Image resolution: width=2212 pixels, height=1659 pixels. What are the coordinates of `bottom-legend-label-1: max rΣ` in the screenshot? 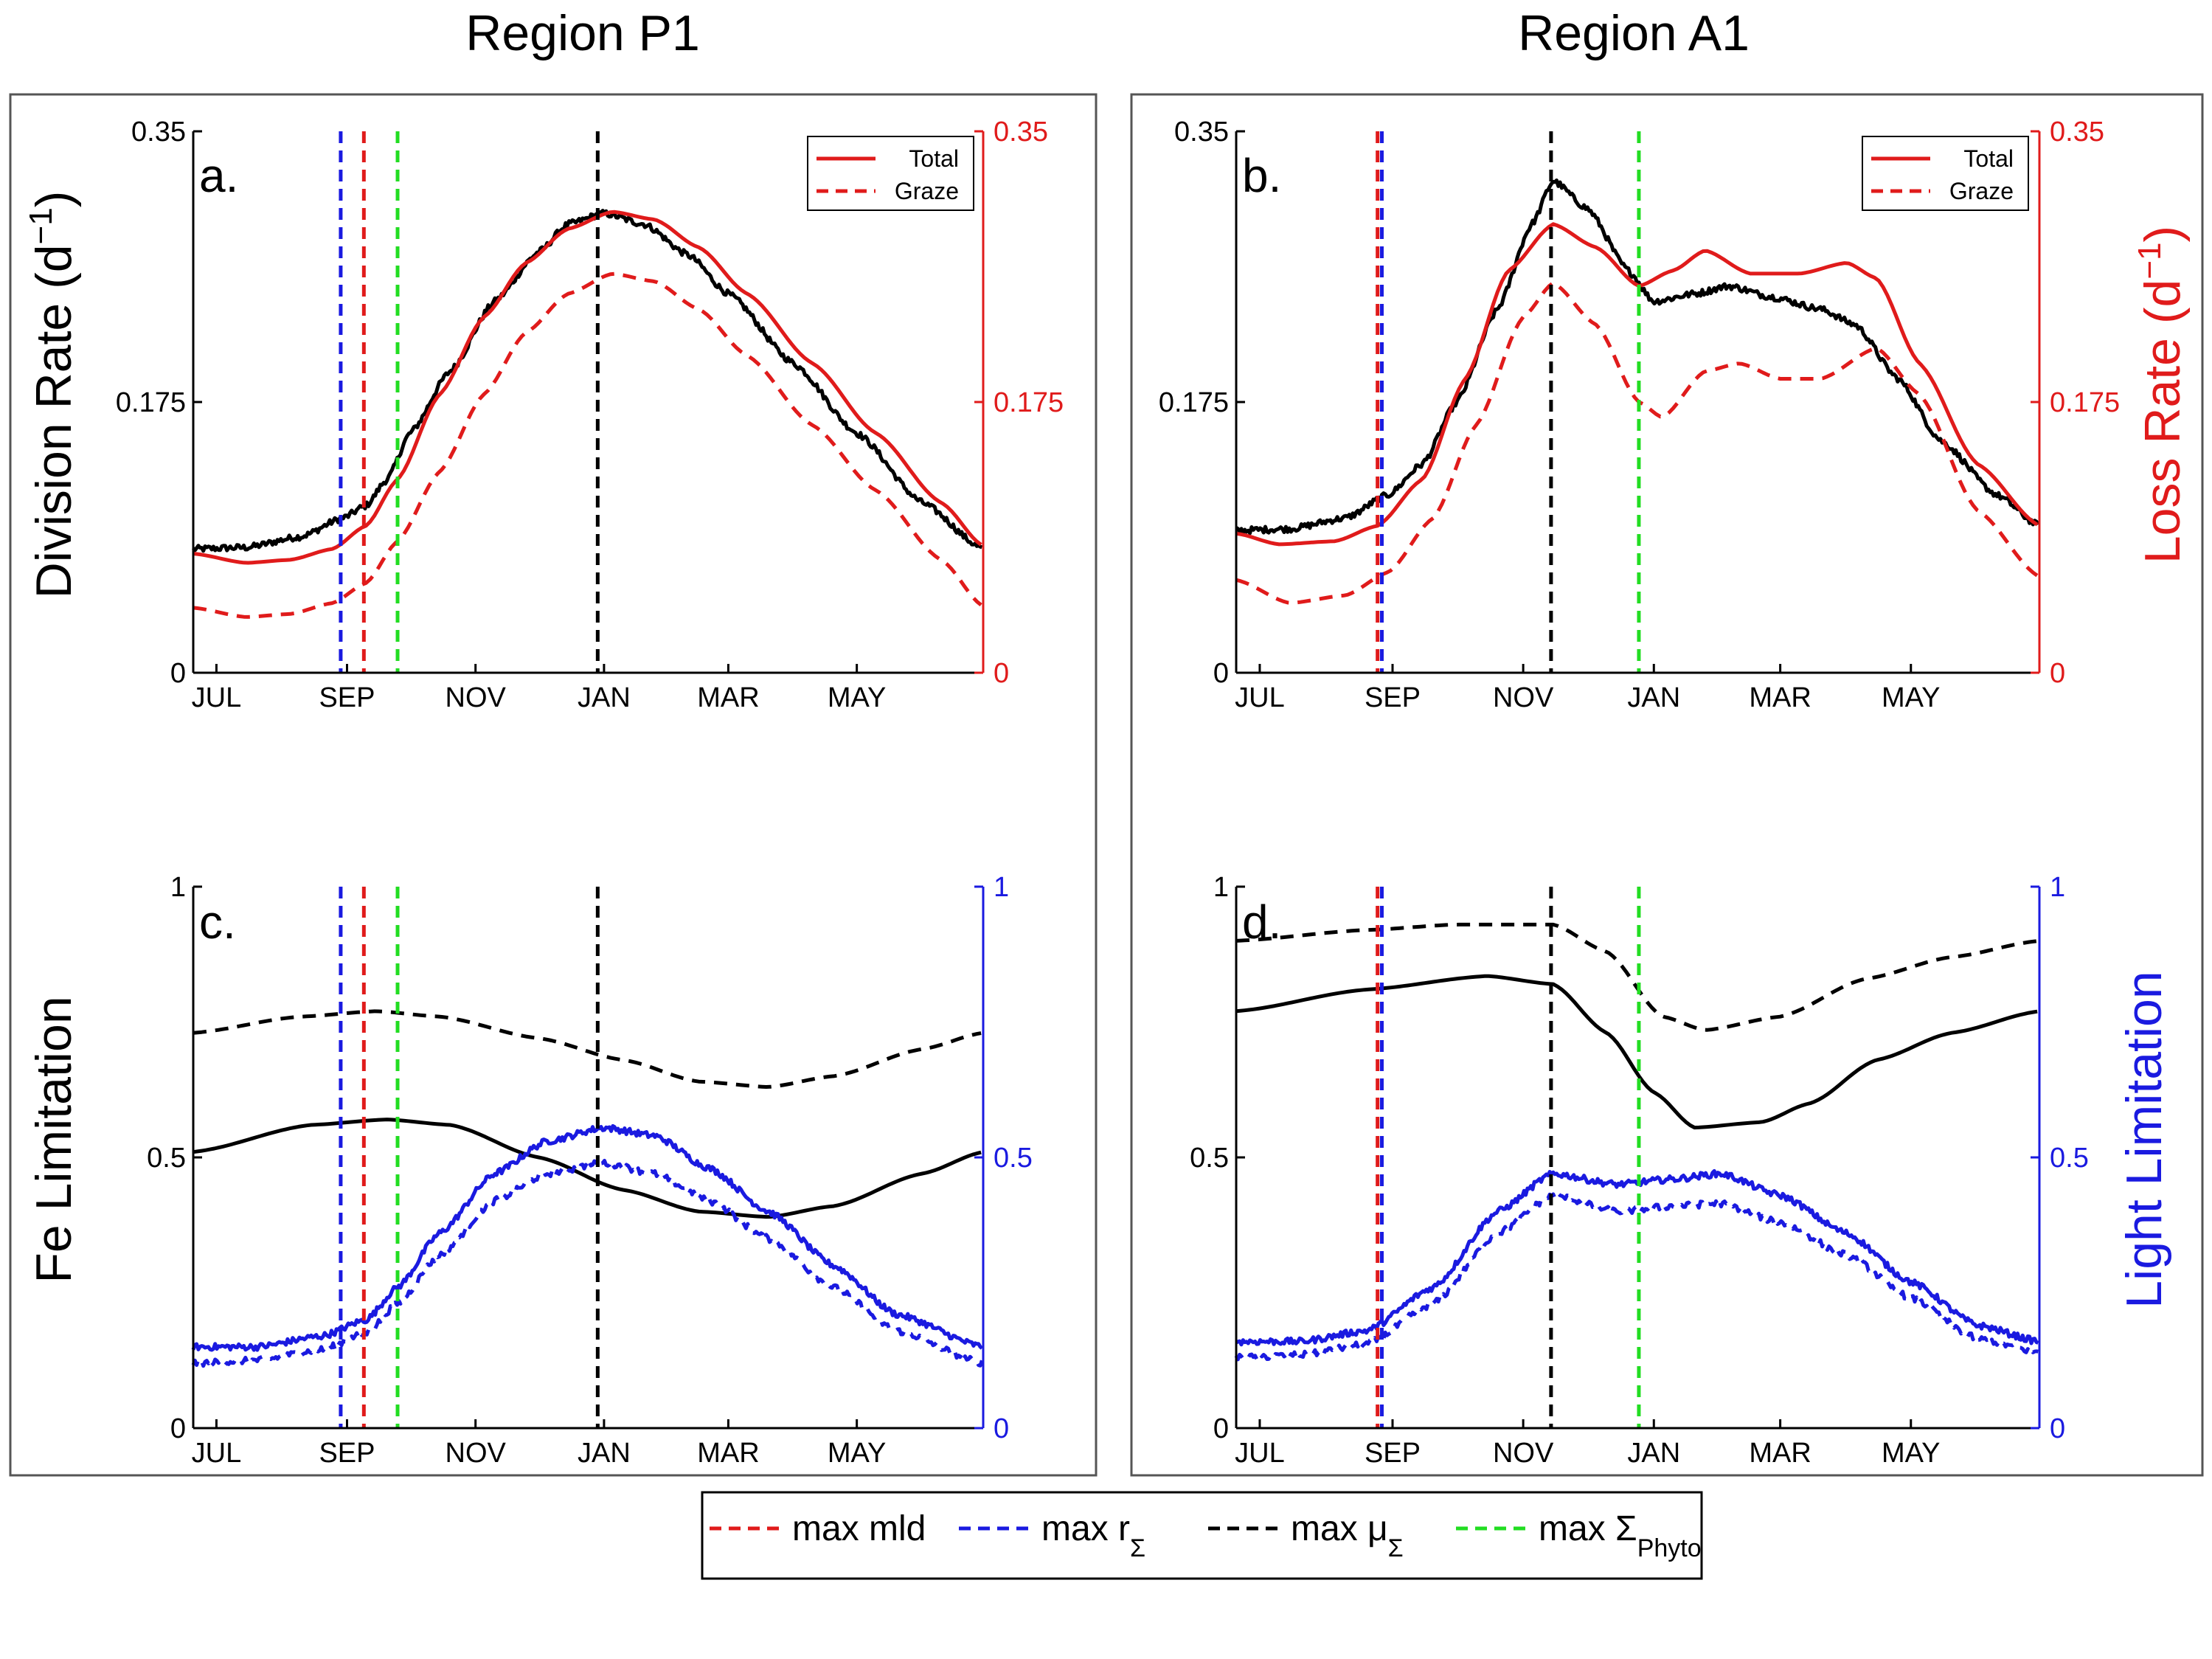 It's located at (1093, 1535).